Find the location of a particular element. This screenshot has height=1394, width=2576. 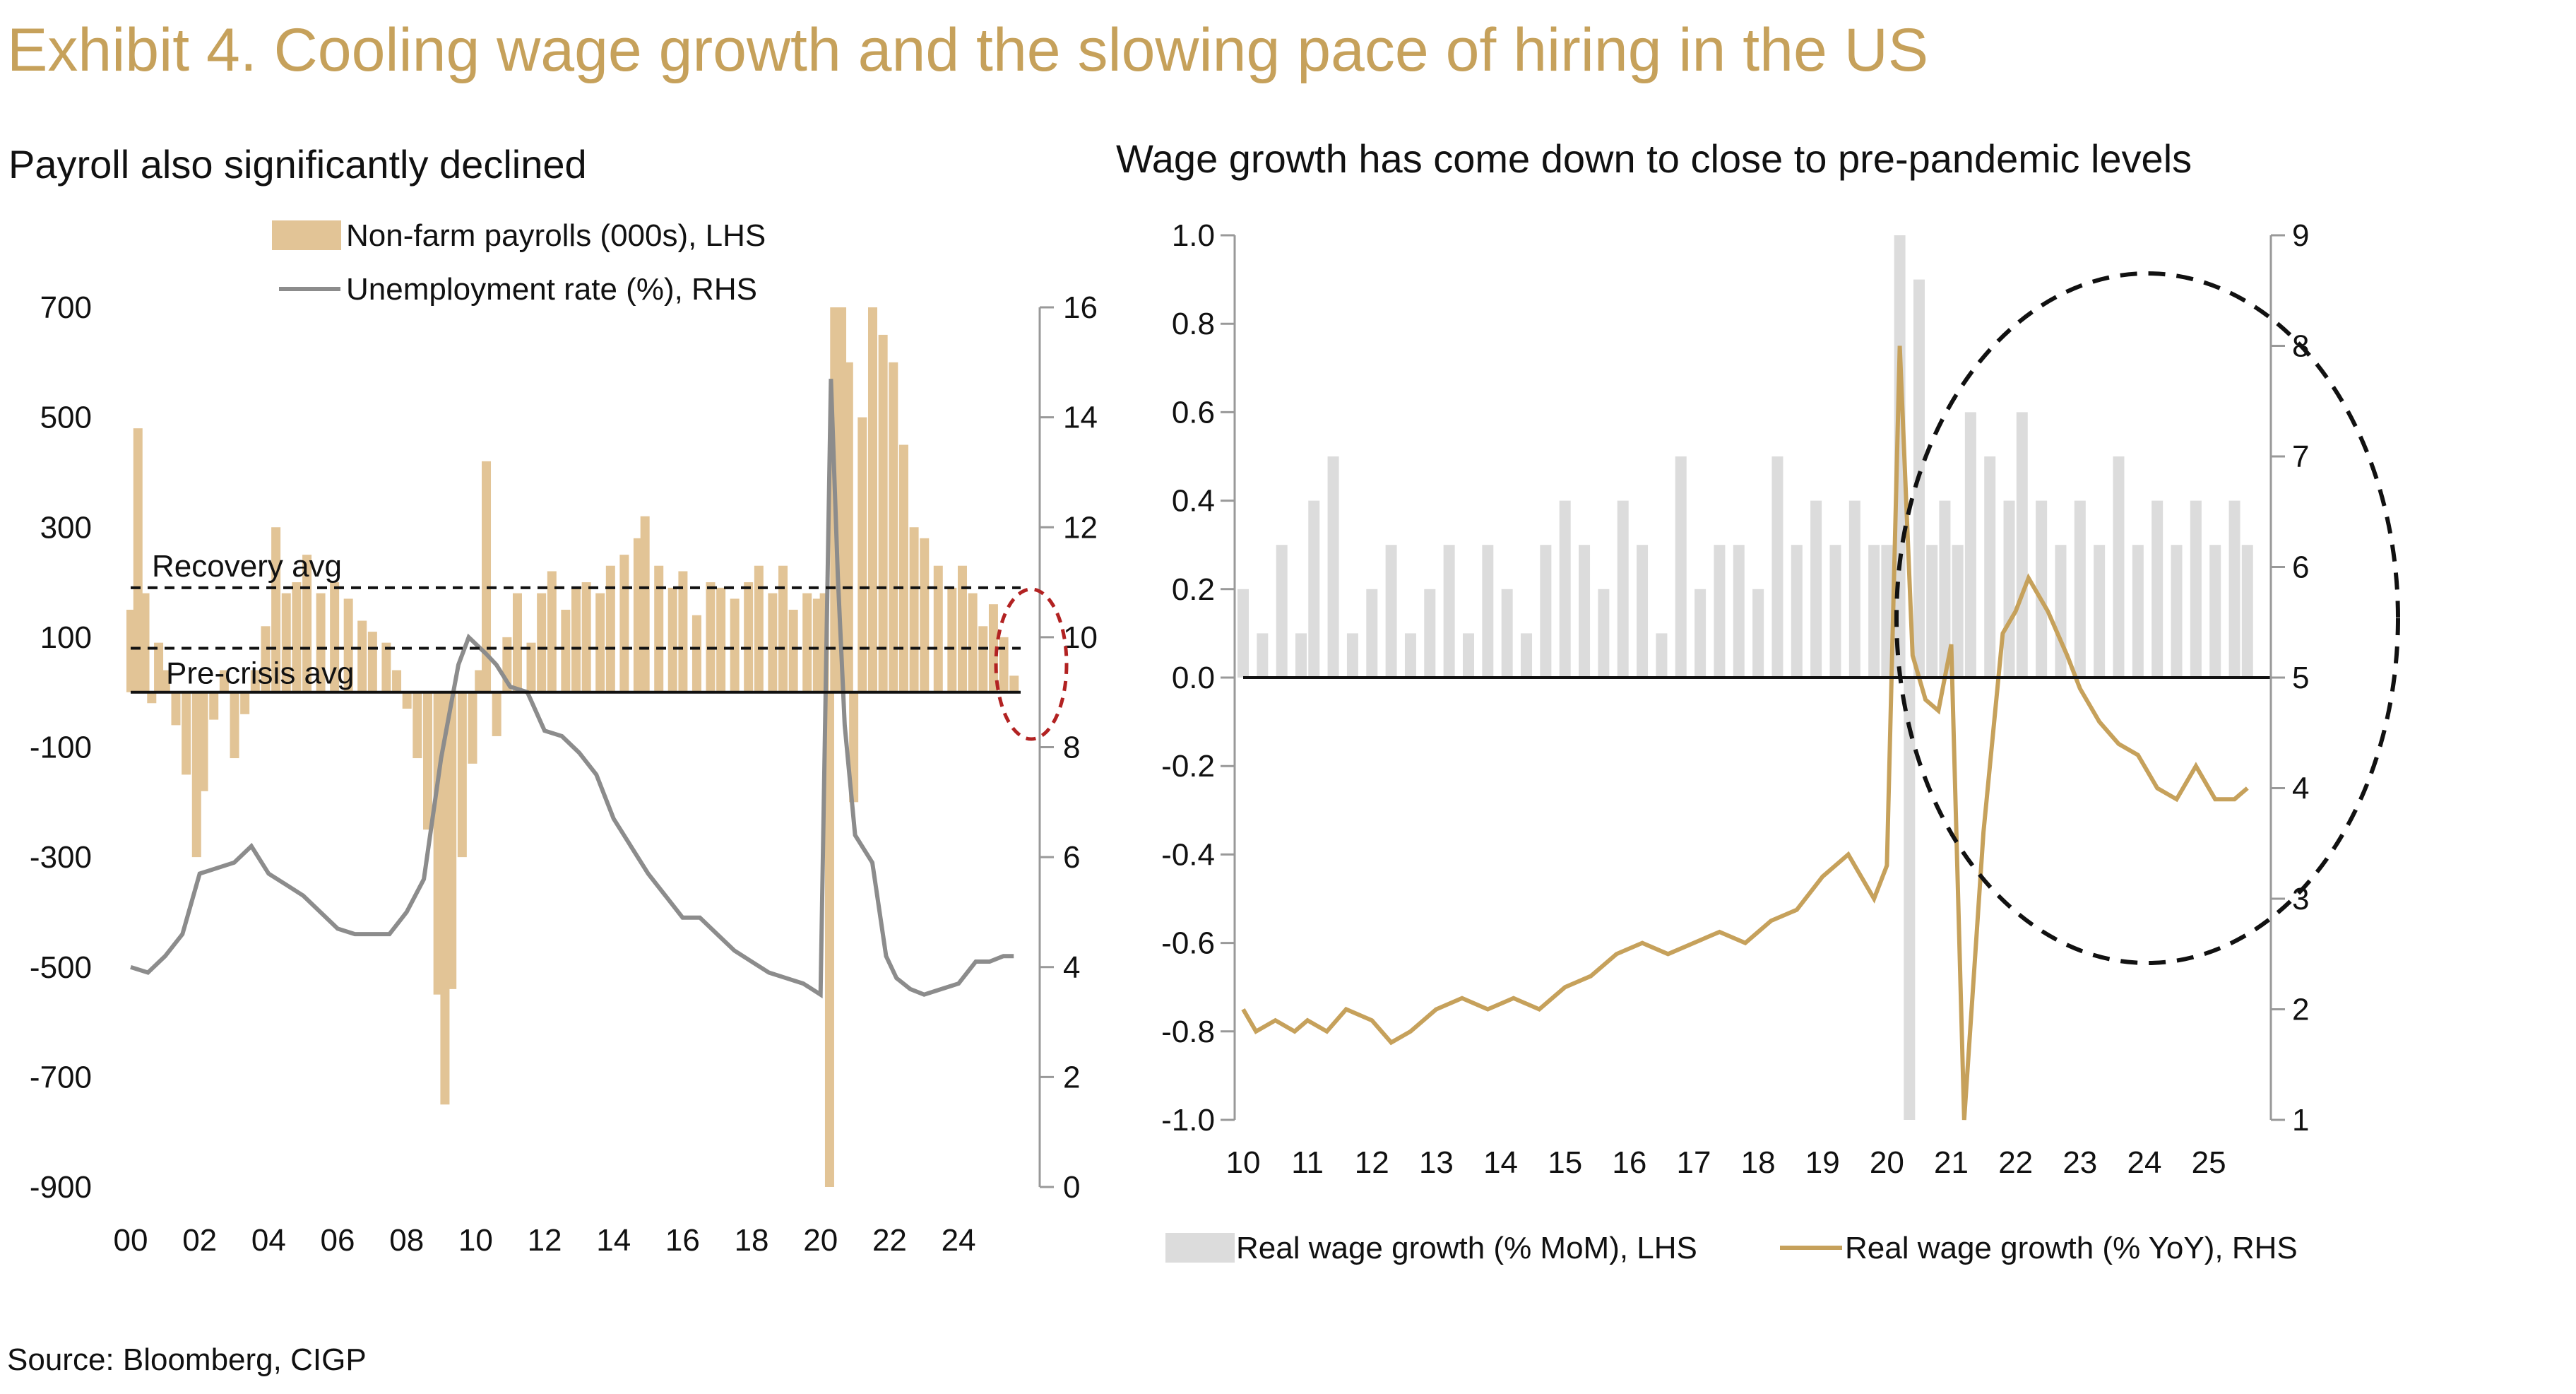

right-x-tick: 23 is located at coordinates (2079, 1162).